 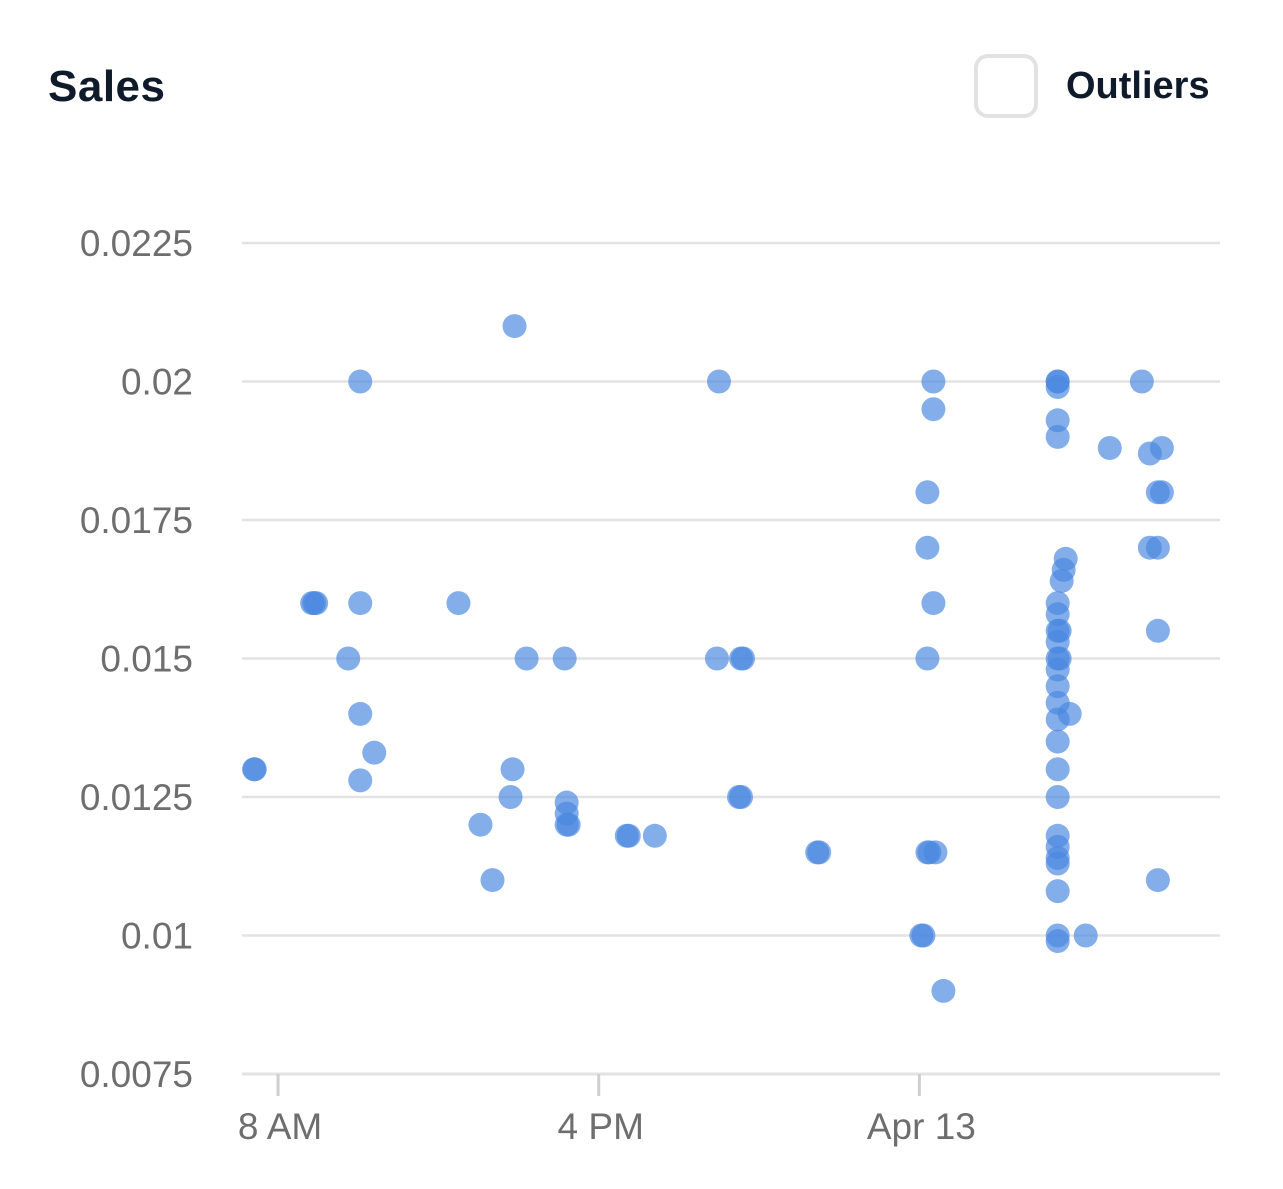 What do you see at coordinates (136, 243) in the screenshot?
I see `y-tick-label: 0.0225` at bounding box center [136, 243].